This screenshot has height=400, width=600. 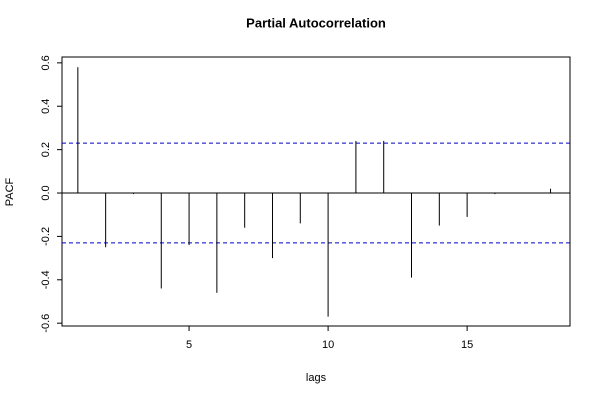 I want to click on y-tick-label: -0.2, so click(x=46, y=236).